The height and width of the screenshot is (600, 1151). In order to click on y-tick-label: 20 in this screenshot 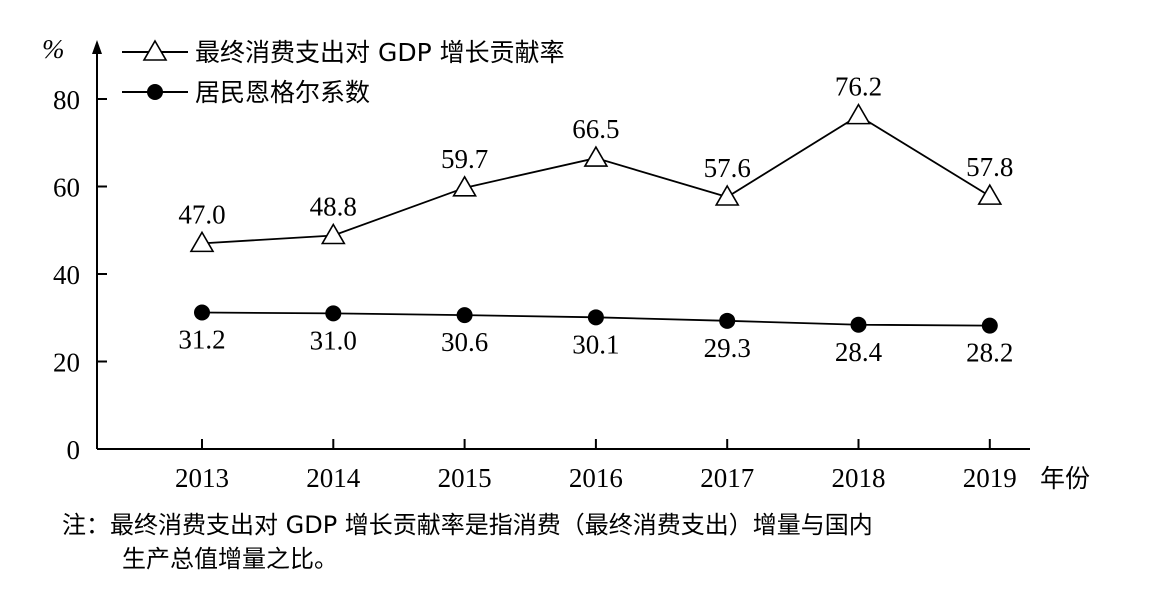, I will do `click(66, 363)`.